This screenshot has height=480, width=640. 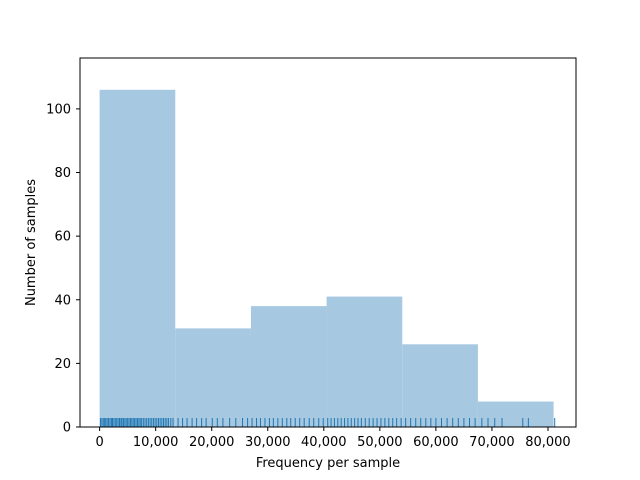 What do you see at coordinates (492, 442) in the screenshot?
I see `x-tick-label: 70,000` at bounding box center [492, 442].